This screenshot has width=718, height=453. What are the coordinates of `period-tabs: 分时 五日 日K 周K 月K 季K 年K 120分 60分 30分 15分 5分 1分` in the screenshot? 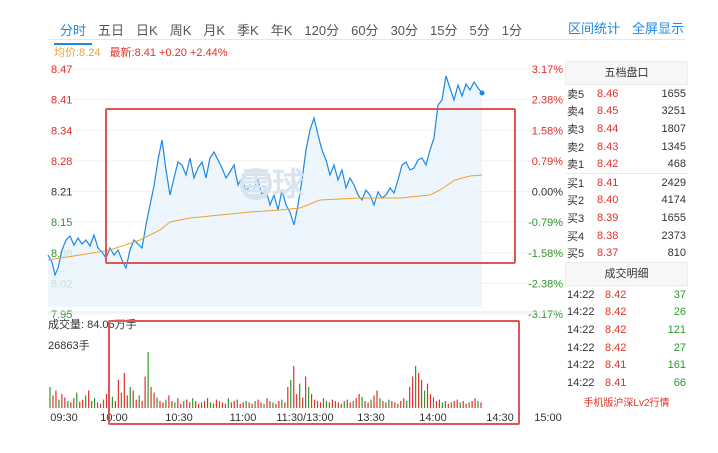 It's located at (291, 29).